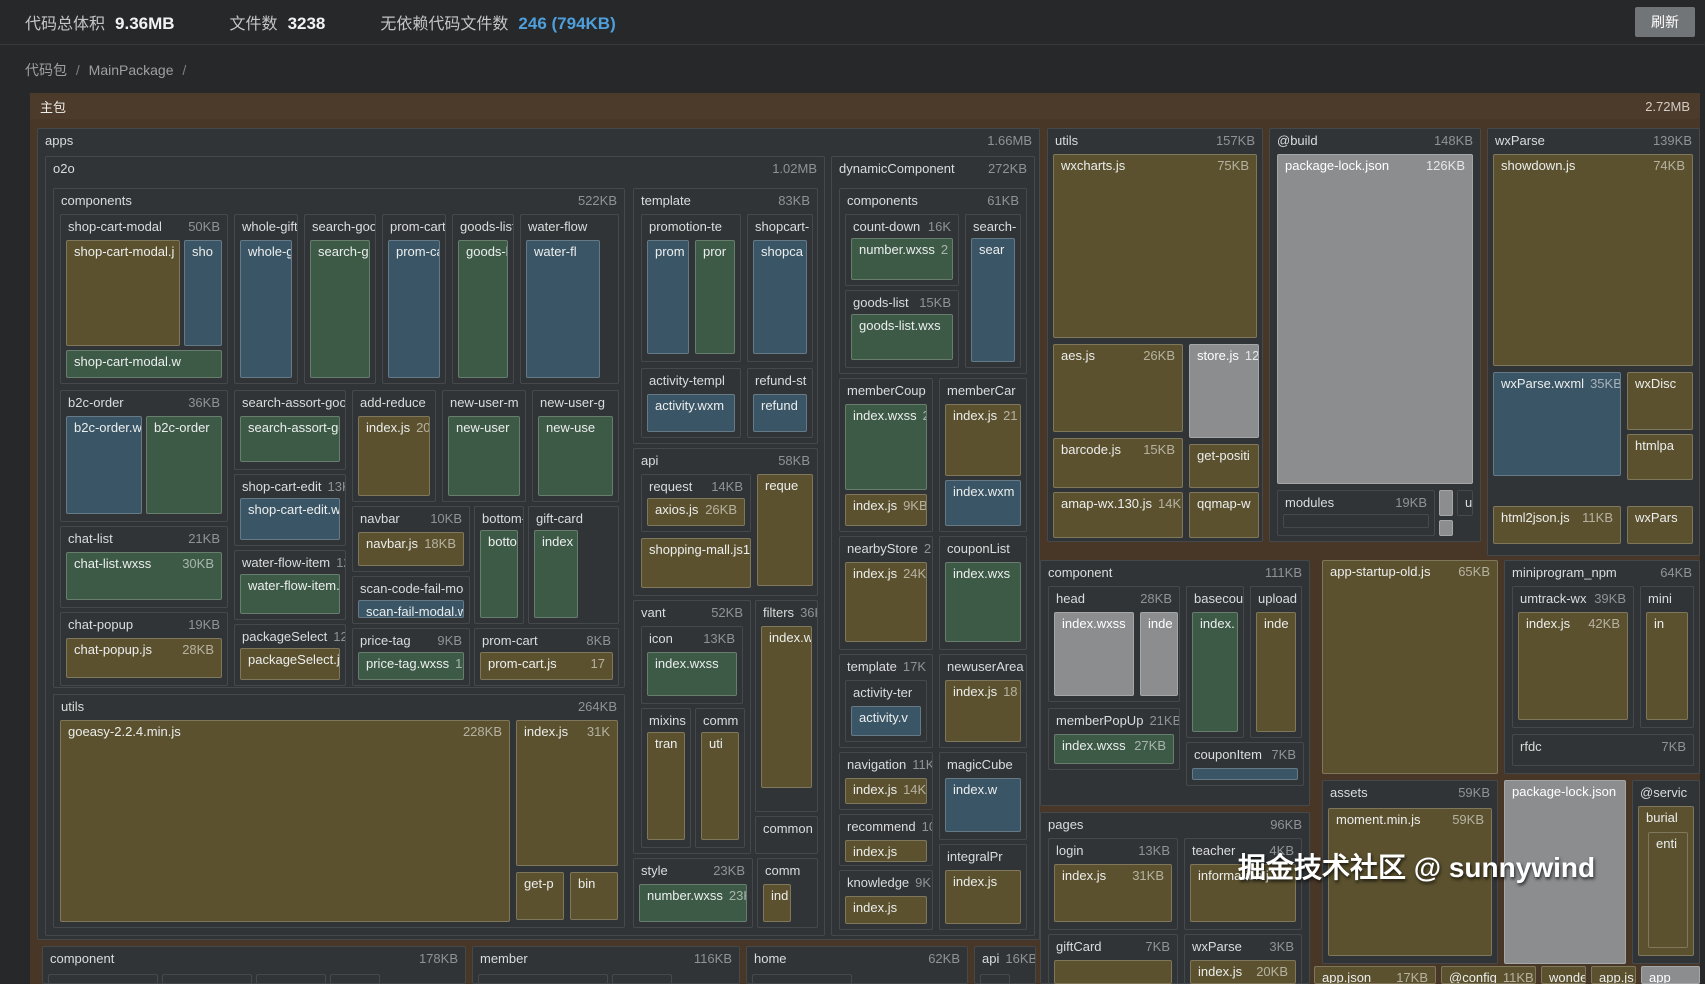 The height and width of the screenshot is (984, 1705). I want to click on treemap-node-app.json: app.json 17KB, so click(1375, 975).